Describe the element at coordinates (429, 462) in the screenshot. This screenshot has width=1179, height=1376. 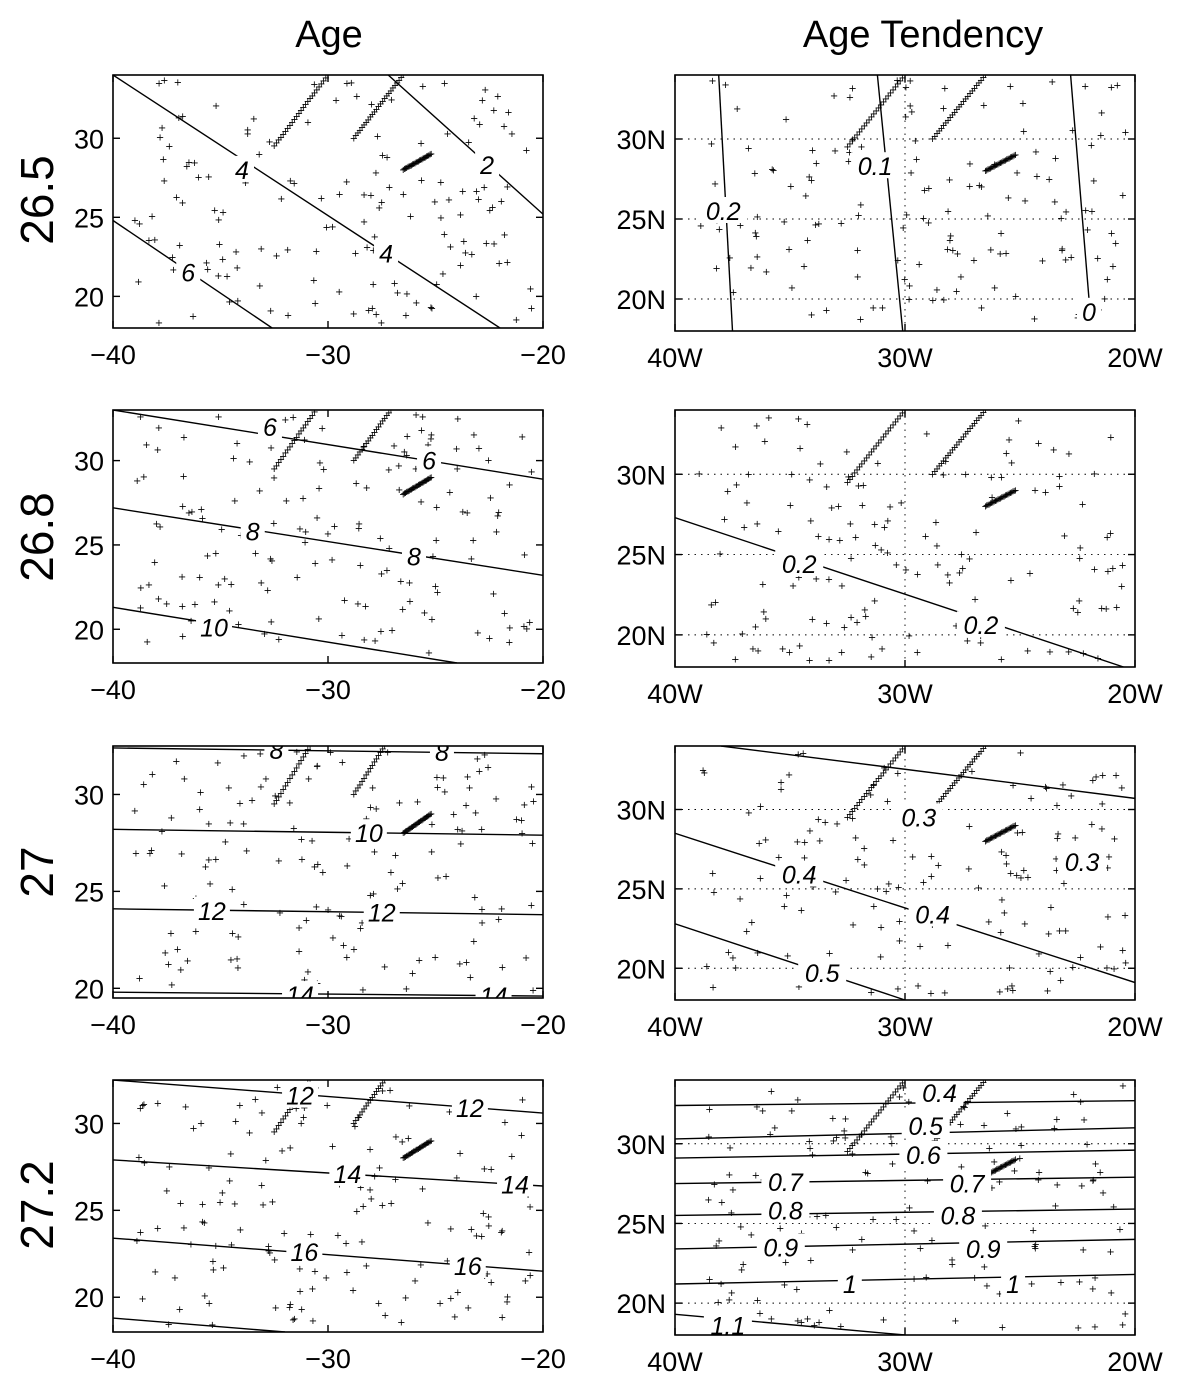
I see `contour-label-6: 6` at that location.